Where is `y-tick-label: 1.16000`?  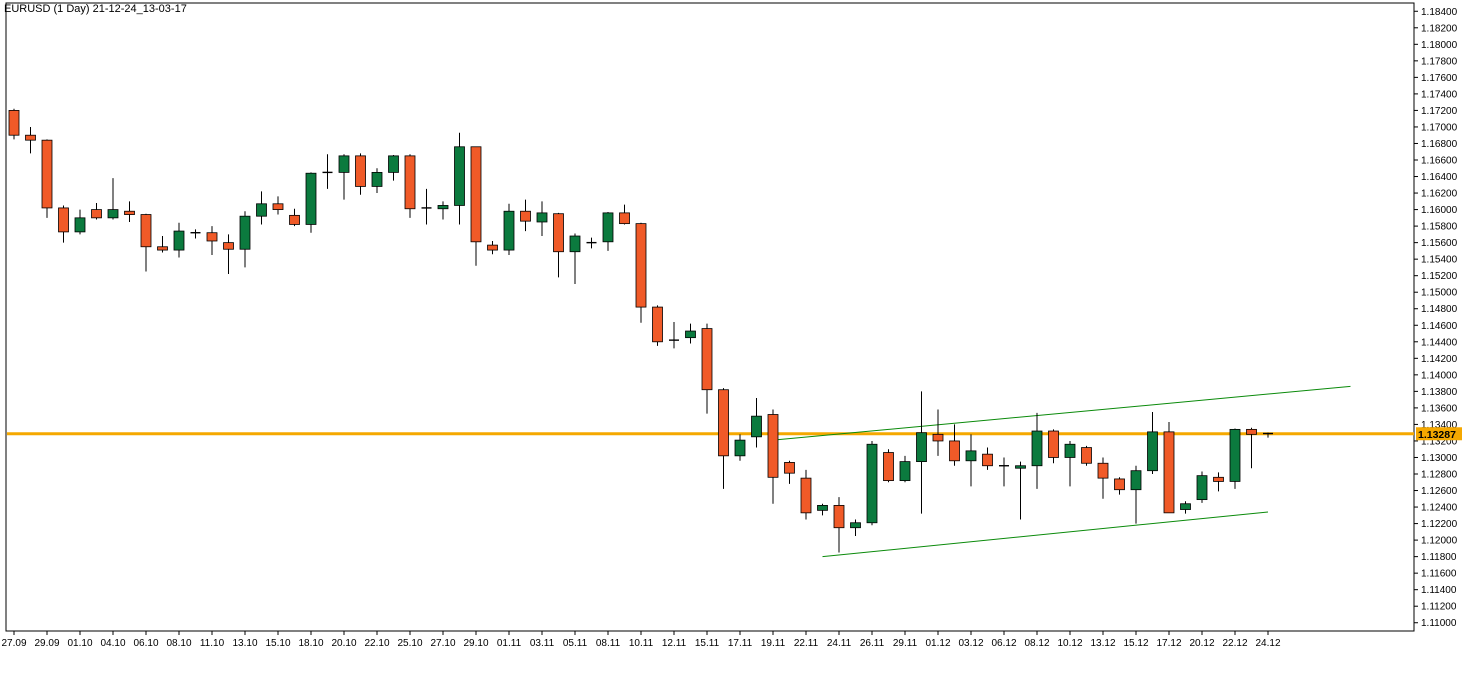
y-tick-label: 1.16000 is located at coordinates (1439, 210).